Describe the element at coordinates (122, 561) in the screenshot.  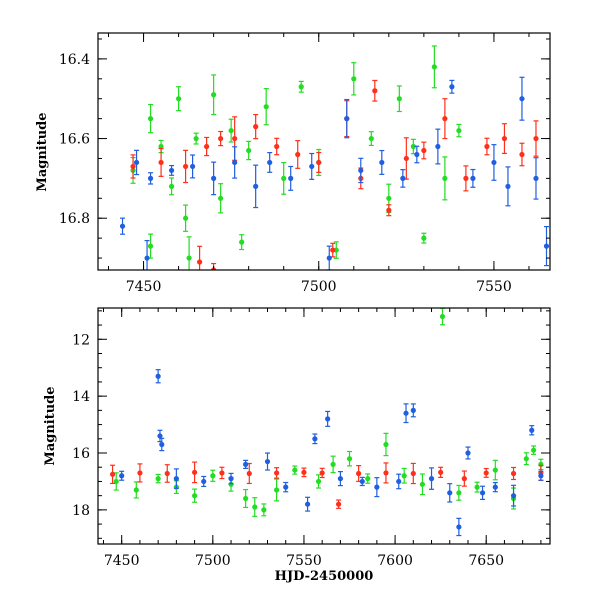
I see `bottom-x-tick-label-0: 7450` at that location.